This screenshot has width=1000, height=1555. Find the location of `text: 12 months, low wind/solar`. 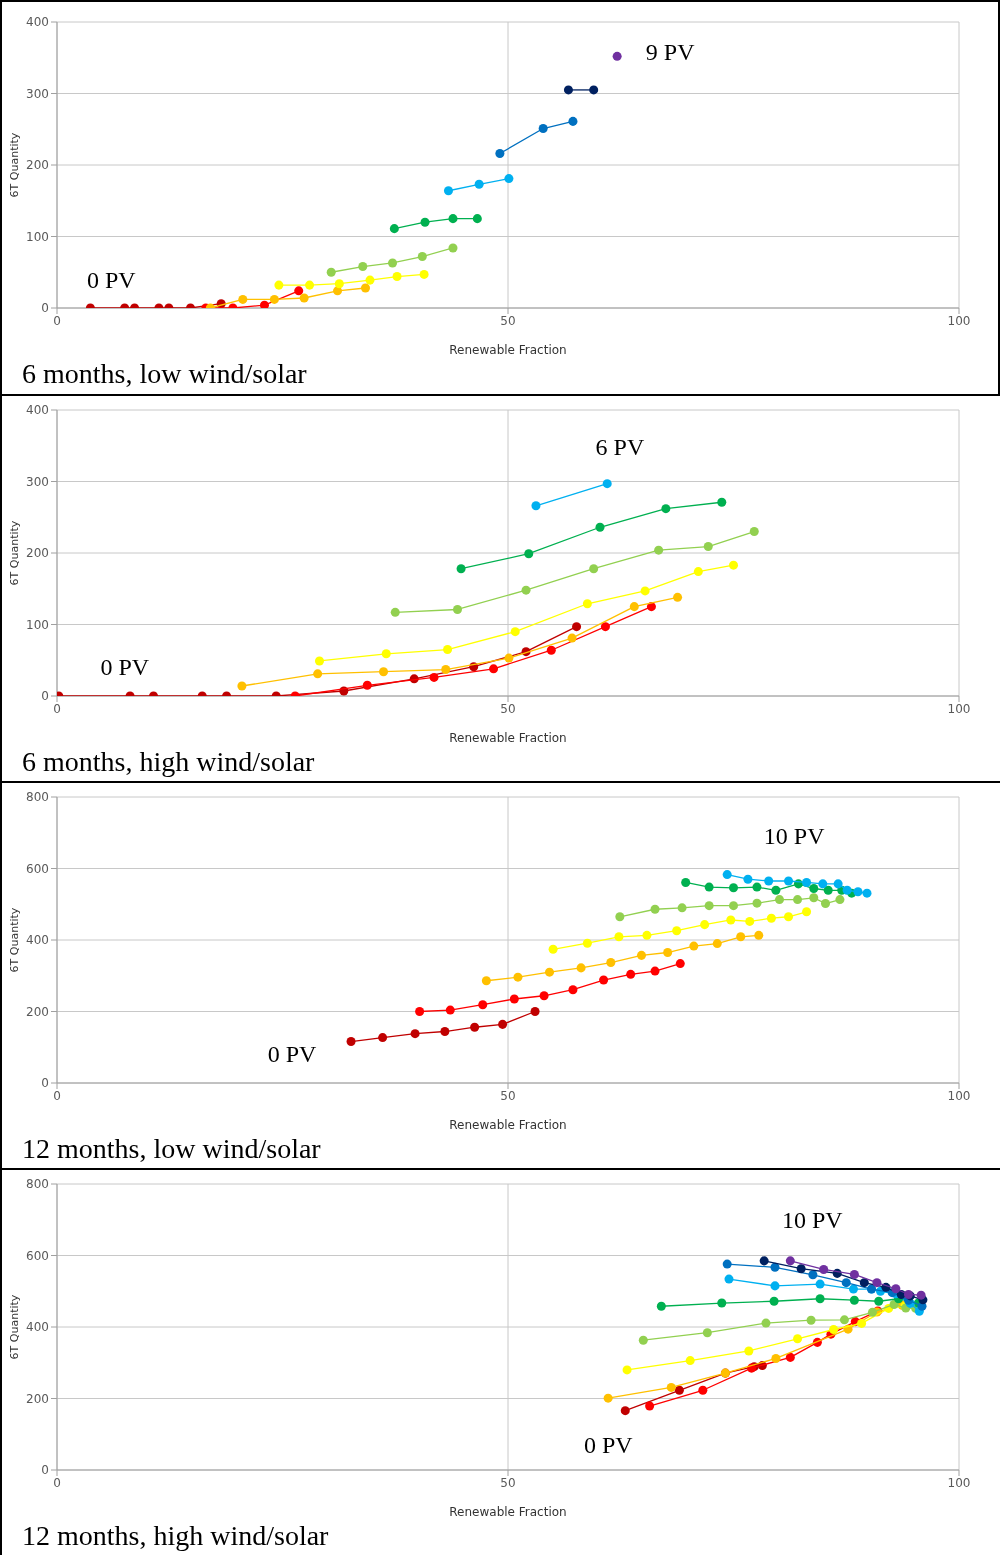

text: 12 months, low wind/solar is located at coordinates (172, 1149).